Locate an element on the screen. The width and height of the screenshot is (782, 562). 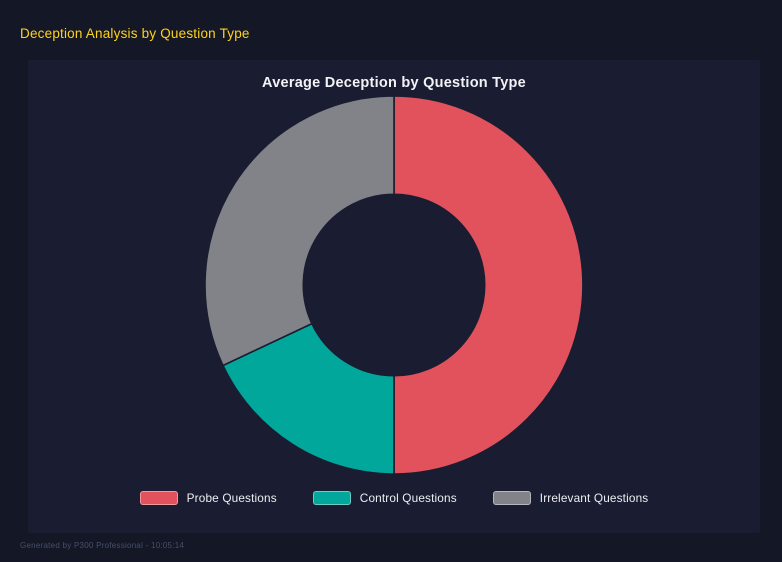
legend-item: Probe Questions is located at coordinates (208, 498).